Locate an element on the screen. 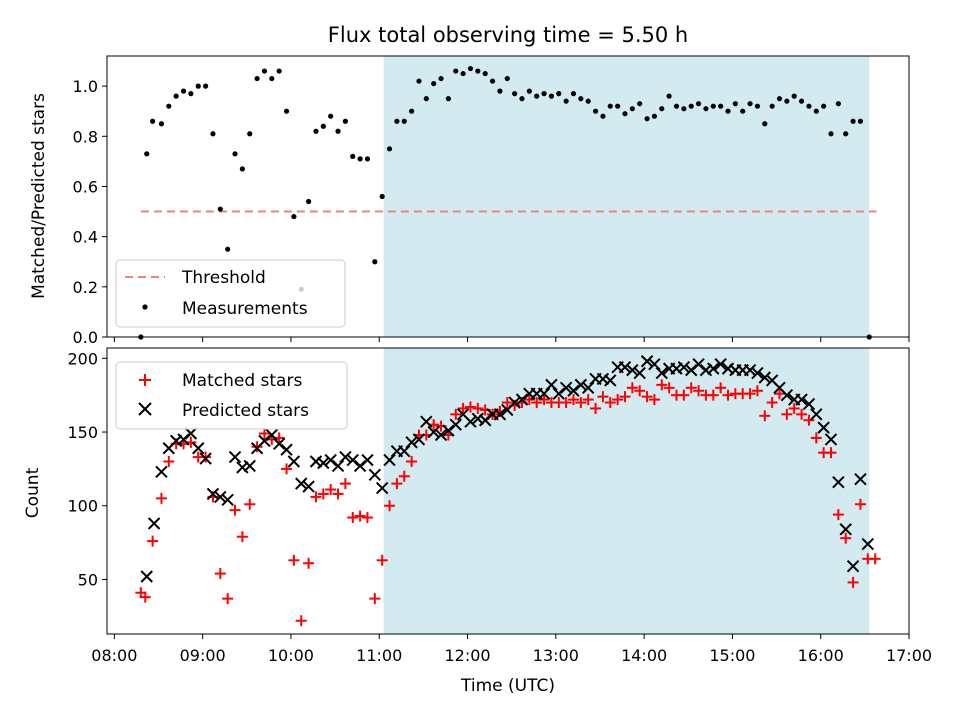 The image size is (960, 720). count-legend-box is located at coordinates (231, 395).